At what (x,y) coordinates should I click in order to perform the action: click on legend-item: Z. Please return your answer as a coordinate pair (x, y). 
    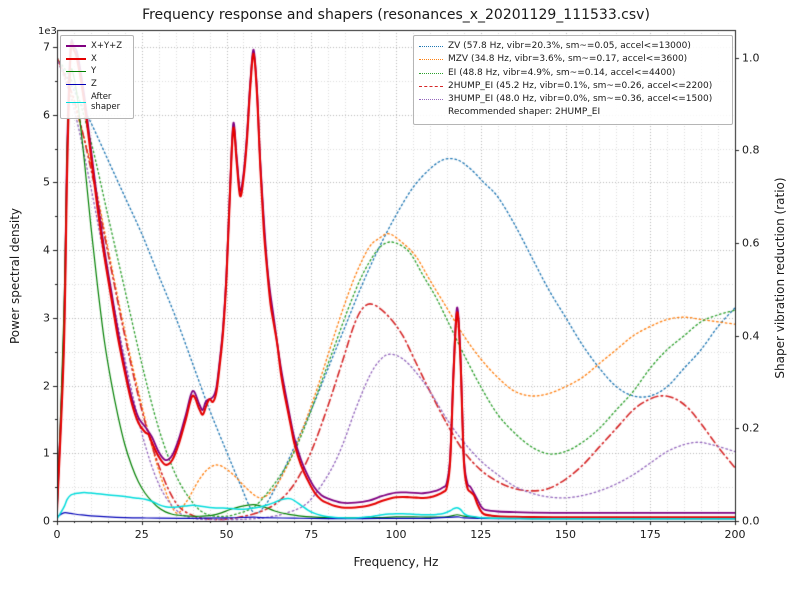
    Looking at the image, I should click on (96, 84).